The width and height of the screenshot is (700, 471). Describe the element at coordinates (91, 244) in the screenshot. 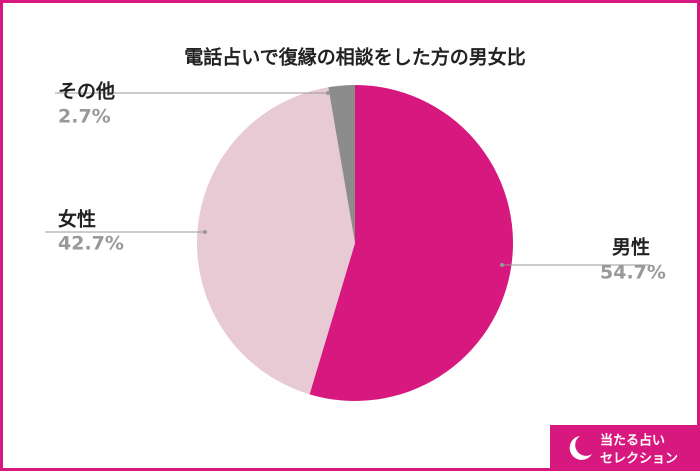

I see `value-label: 42.7%` at that location.